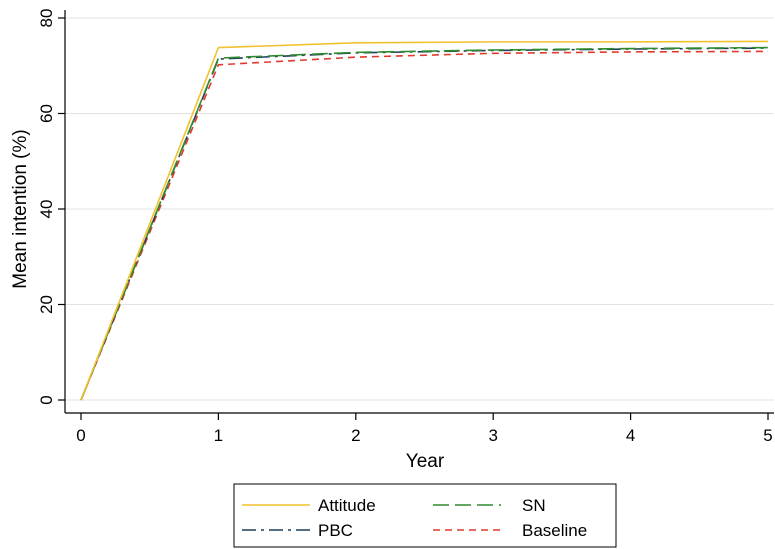  What do you see at coordinates (335, 530) in the screenshot?
I see `legend-label-pbc: PBC` at bounding box center [335, 530].